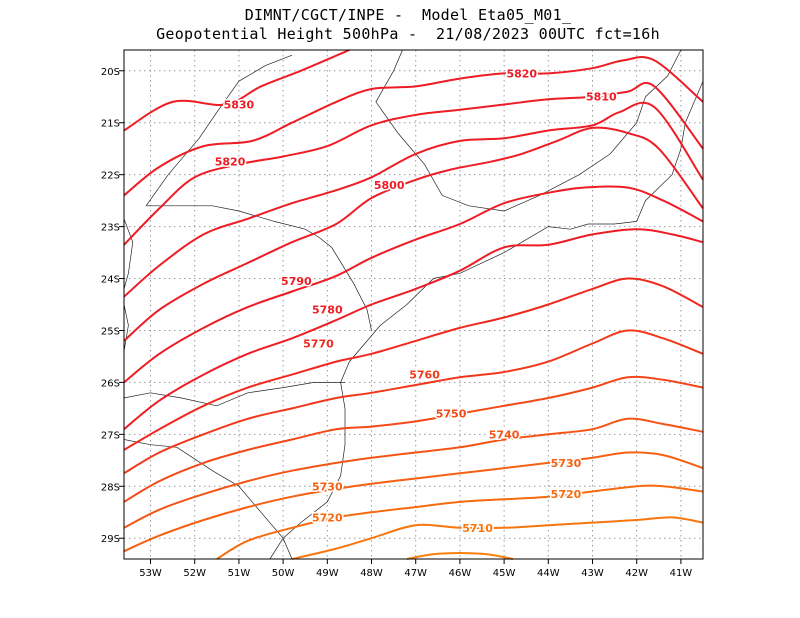 This screenshot has width=800, height=618. Describe the element at coordinates (389, 185) in the screenshot. I see `contour-label-5800: 5800` at that location.